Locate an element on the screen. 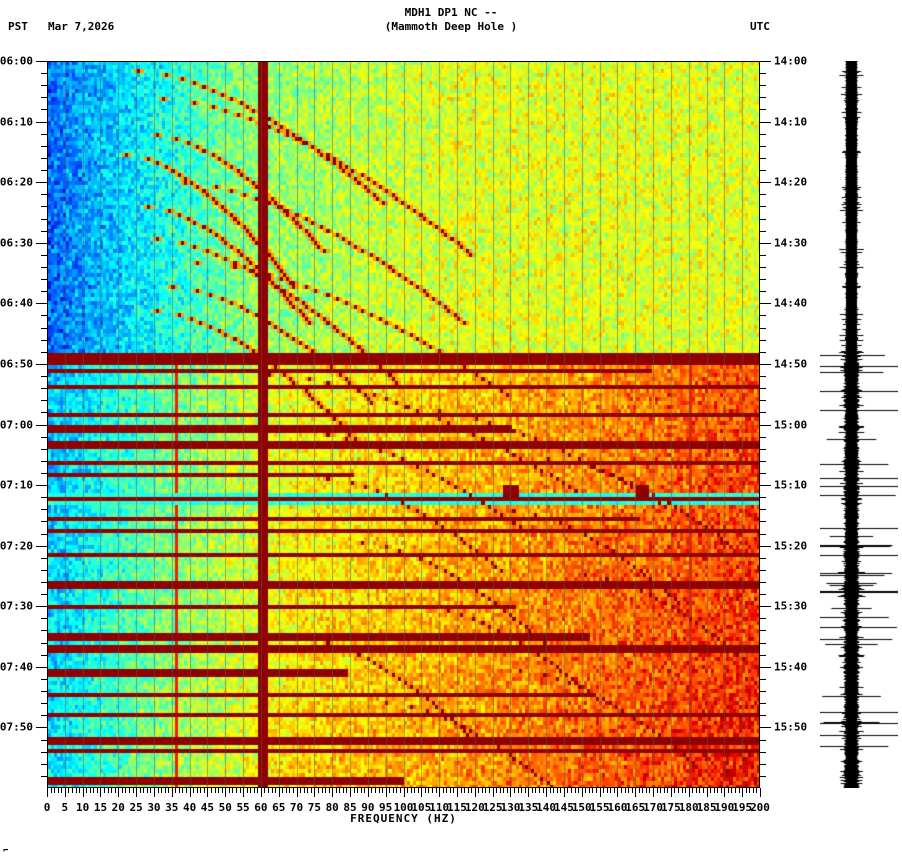 The width and height of the screenshot is (902, 864). frequency-tick-label: 120 is located at coordinates (474, 807).